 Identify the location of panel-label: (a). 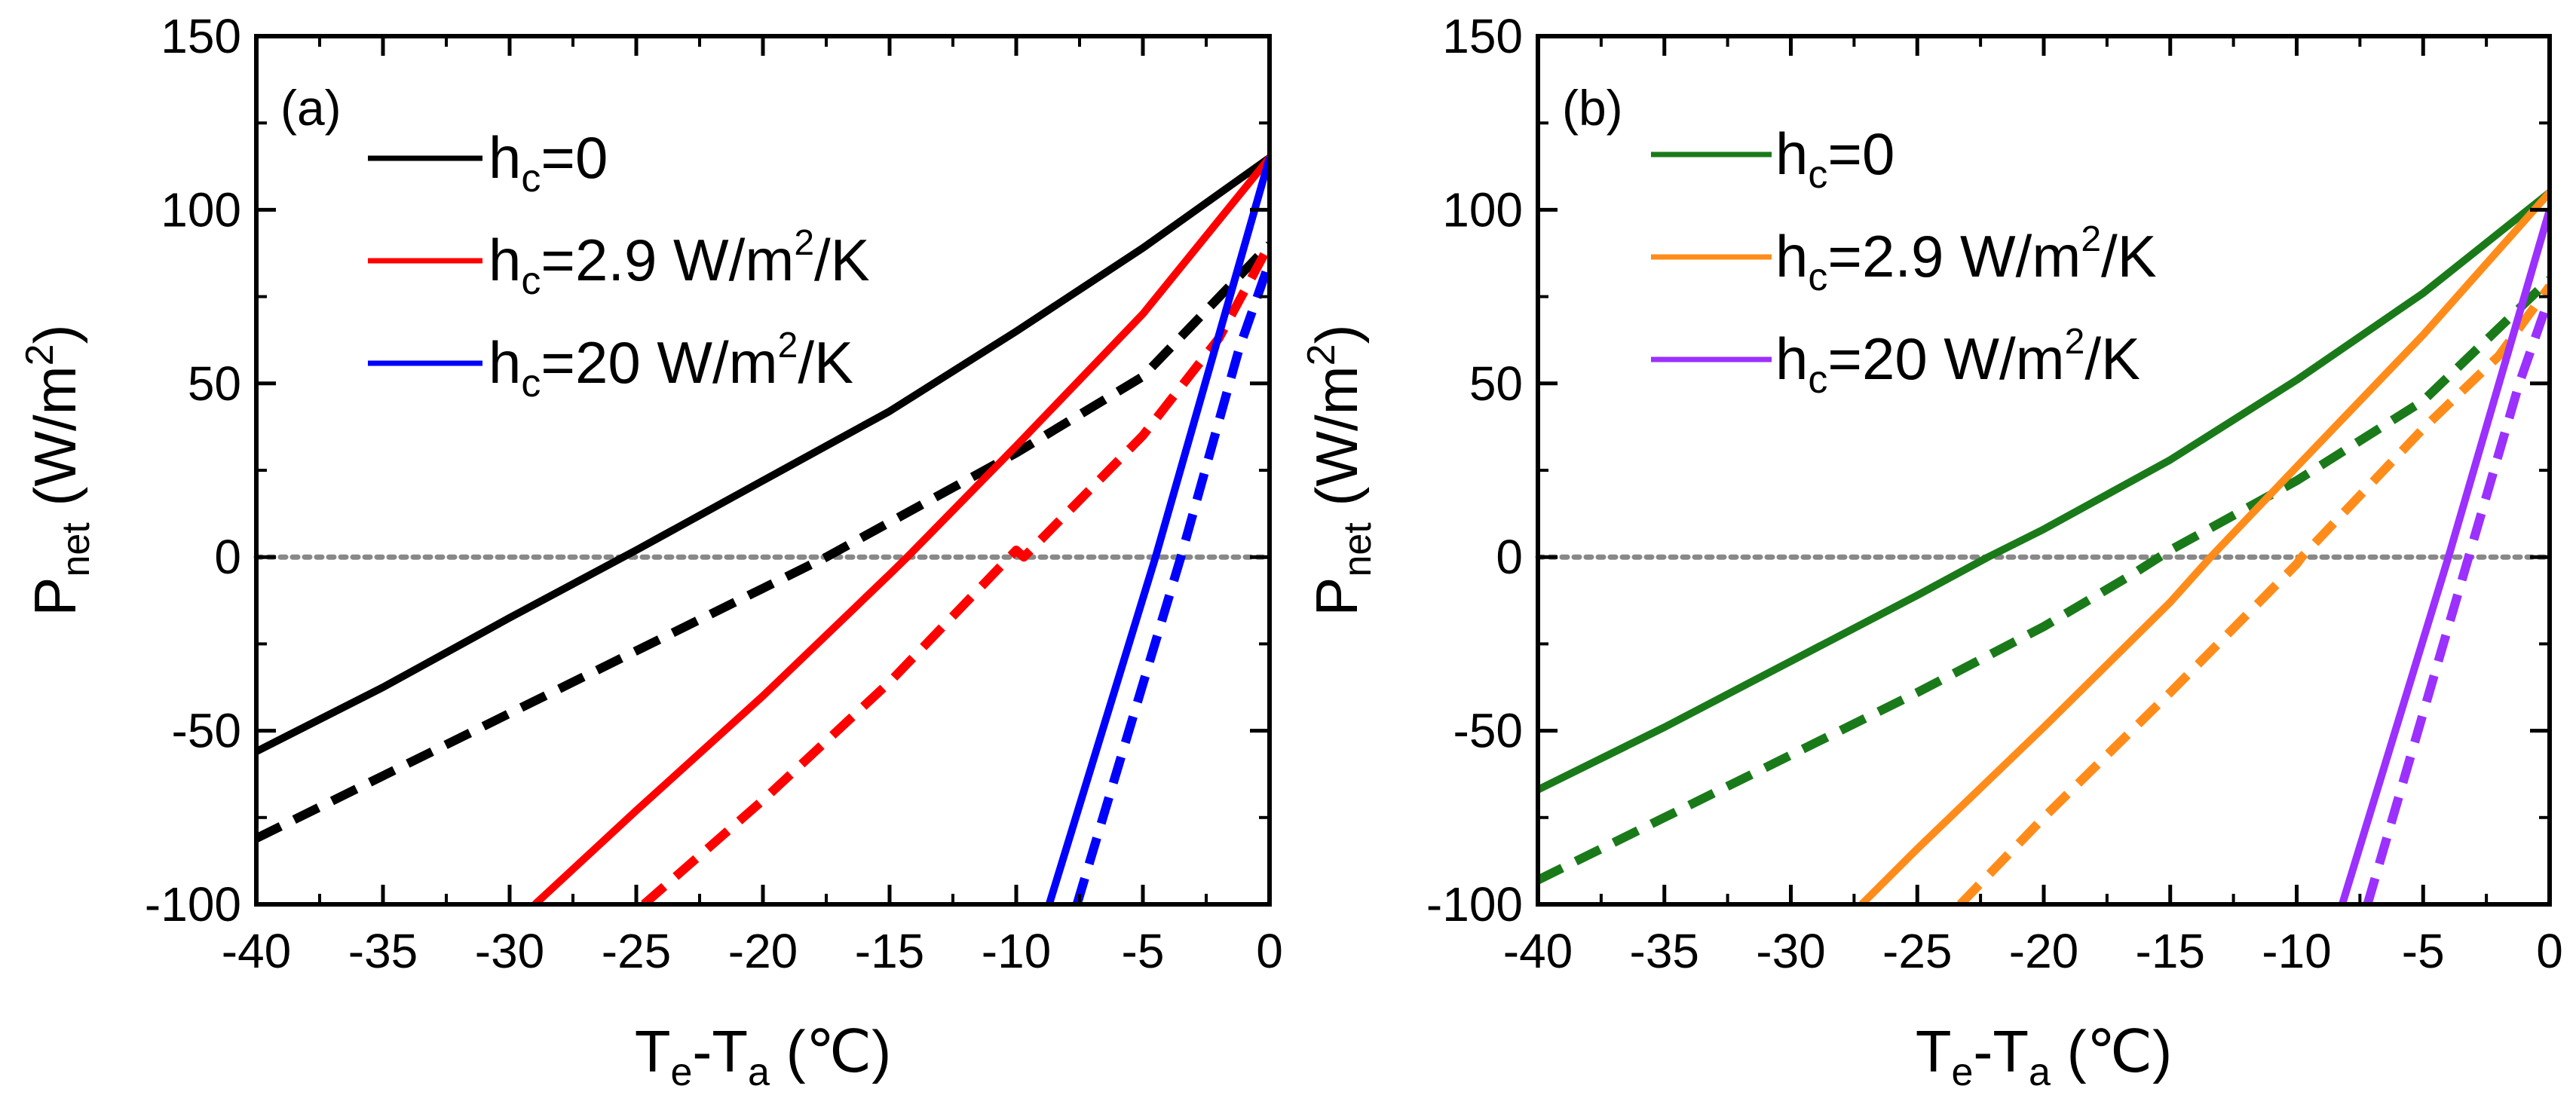
(311, 108).